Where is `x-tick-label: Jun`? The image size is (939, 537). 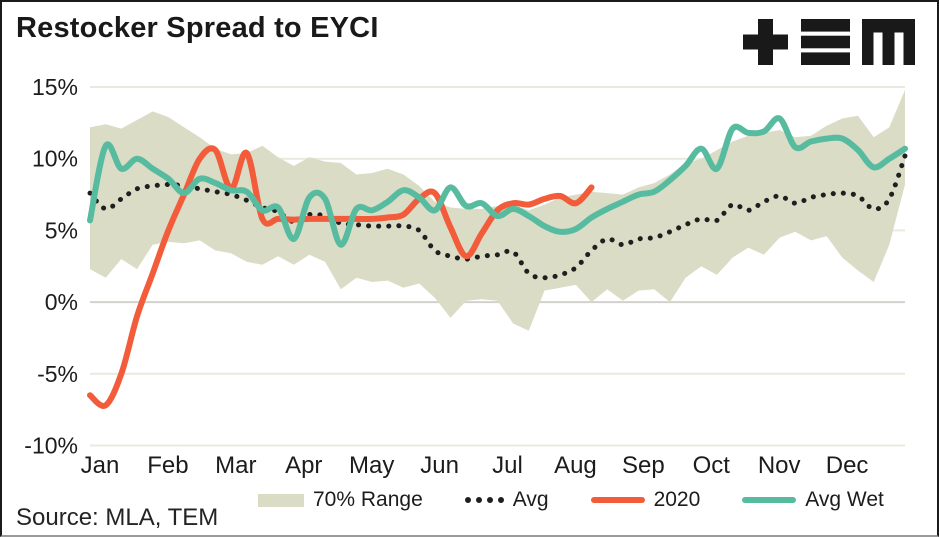
x-tick-label: Jun is located at coordinates (439, 465).